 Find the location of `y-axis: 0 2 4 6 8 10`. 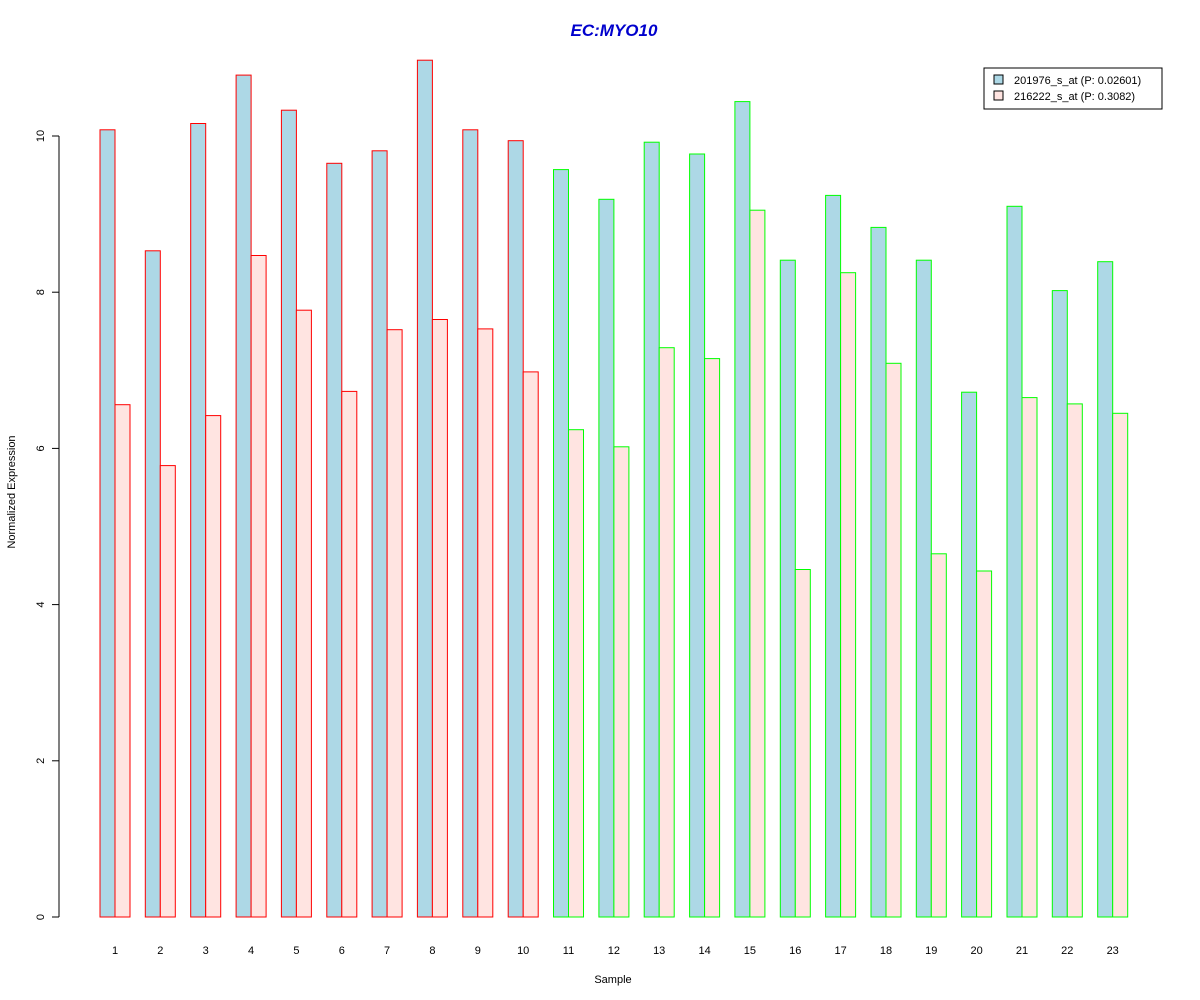

y-axis: 0 2 4 6 8 10 is located at coordinates (47, 525).